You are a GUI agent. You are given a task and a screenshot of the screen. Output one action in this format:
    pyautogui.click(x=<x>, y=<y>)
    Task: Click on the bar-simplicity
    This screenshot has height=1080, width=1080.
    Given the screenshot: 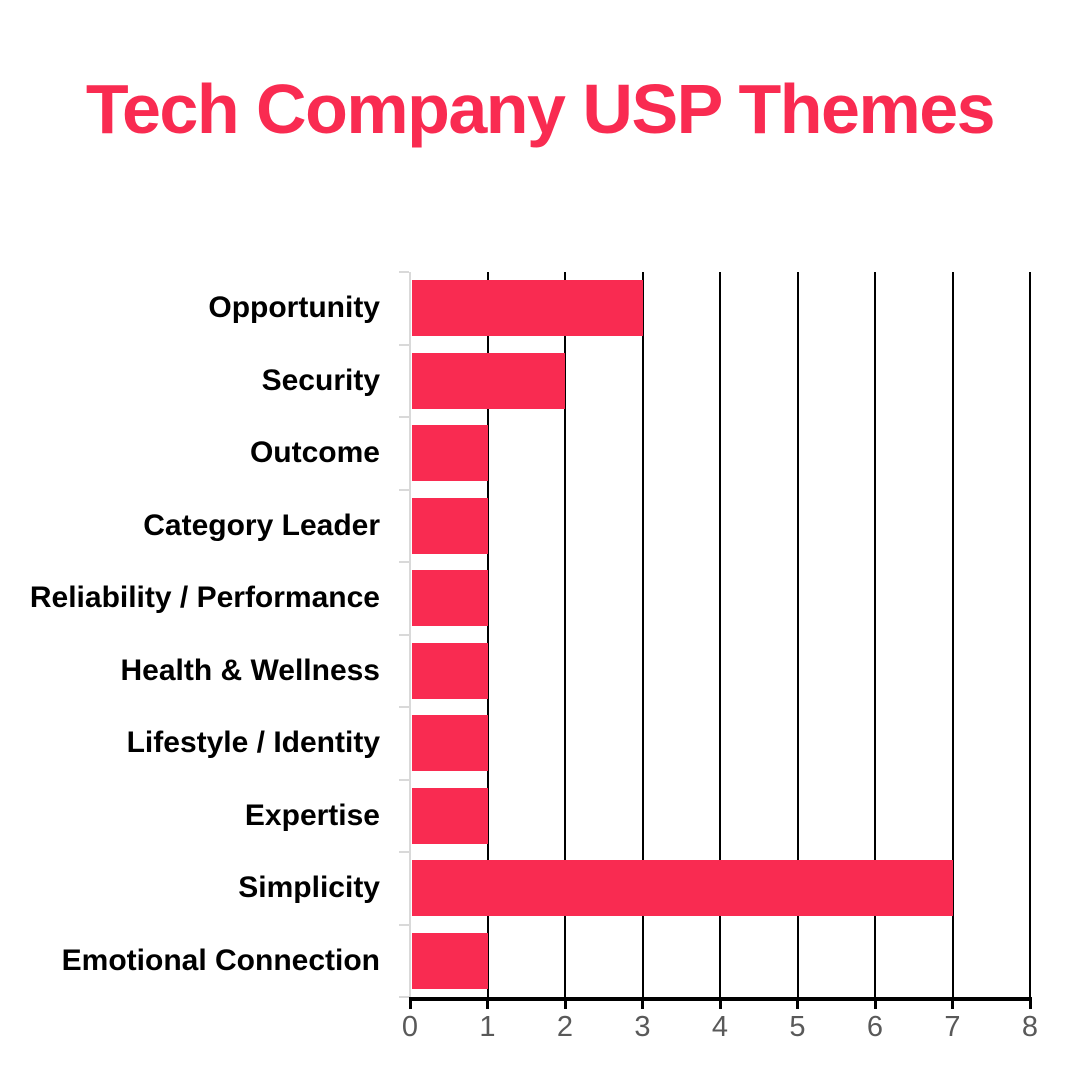 What is the action you would take?
    pyautogui.click(x=682, y=888)
    